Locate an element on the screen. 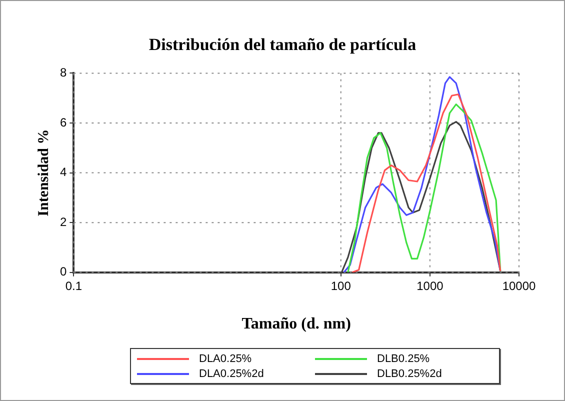 The image size is (565, 401). x-tick-label: 10000 is located at coordinates (519, 285).